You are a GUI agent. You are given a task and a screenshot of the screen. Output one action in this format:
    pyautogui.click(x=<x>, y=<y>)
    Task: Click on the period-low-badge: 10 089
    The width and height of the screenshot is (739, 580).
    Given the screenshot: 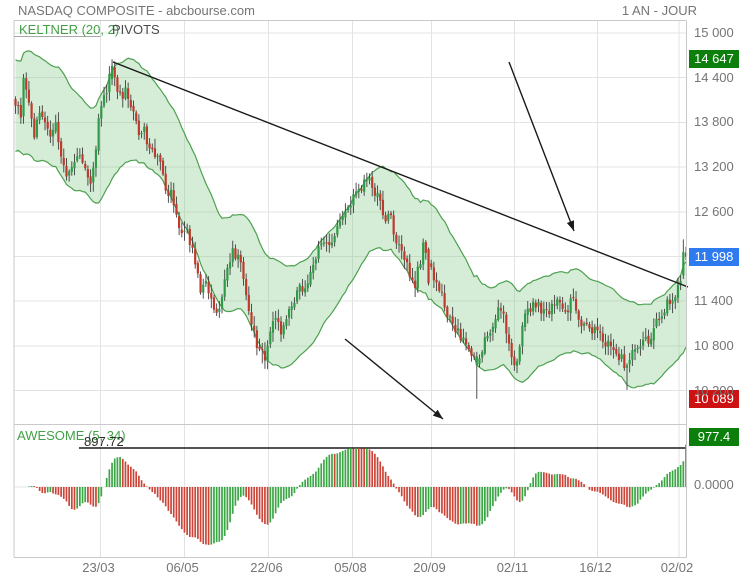 What is the action you would take?
    pyautogui.click(x=714, y=398)
    